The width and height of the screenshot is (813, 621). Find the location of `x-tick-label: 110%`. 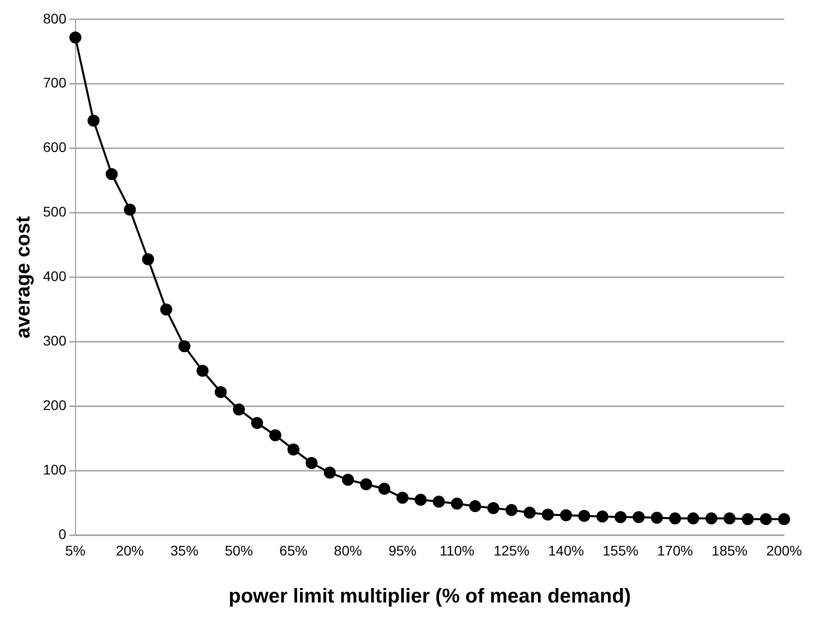

x-tick-label: 110% is located at coordinates (457, 550).